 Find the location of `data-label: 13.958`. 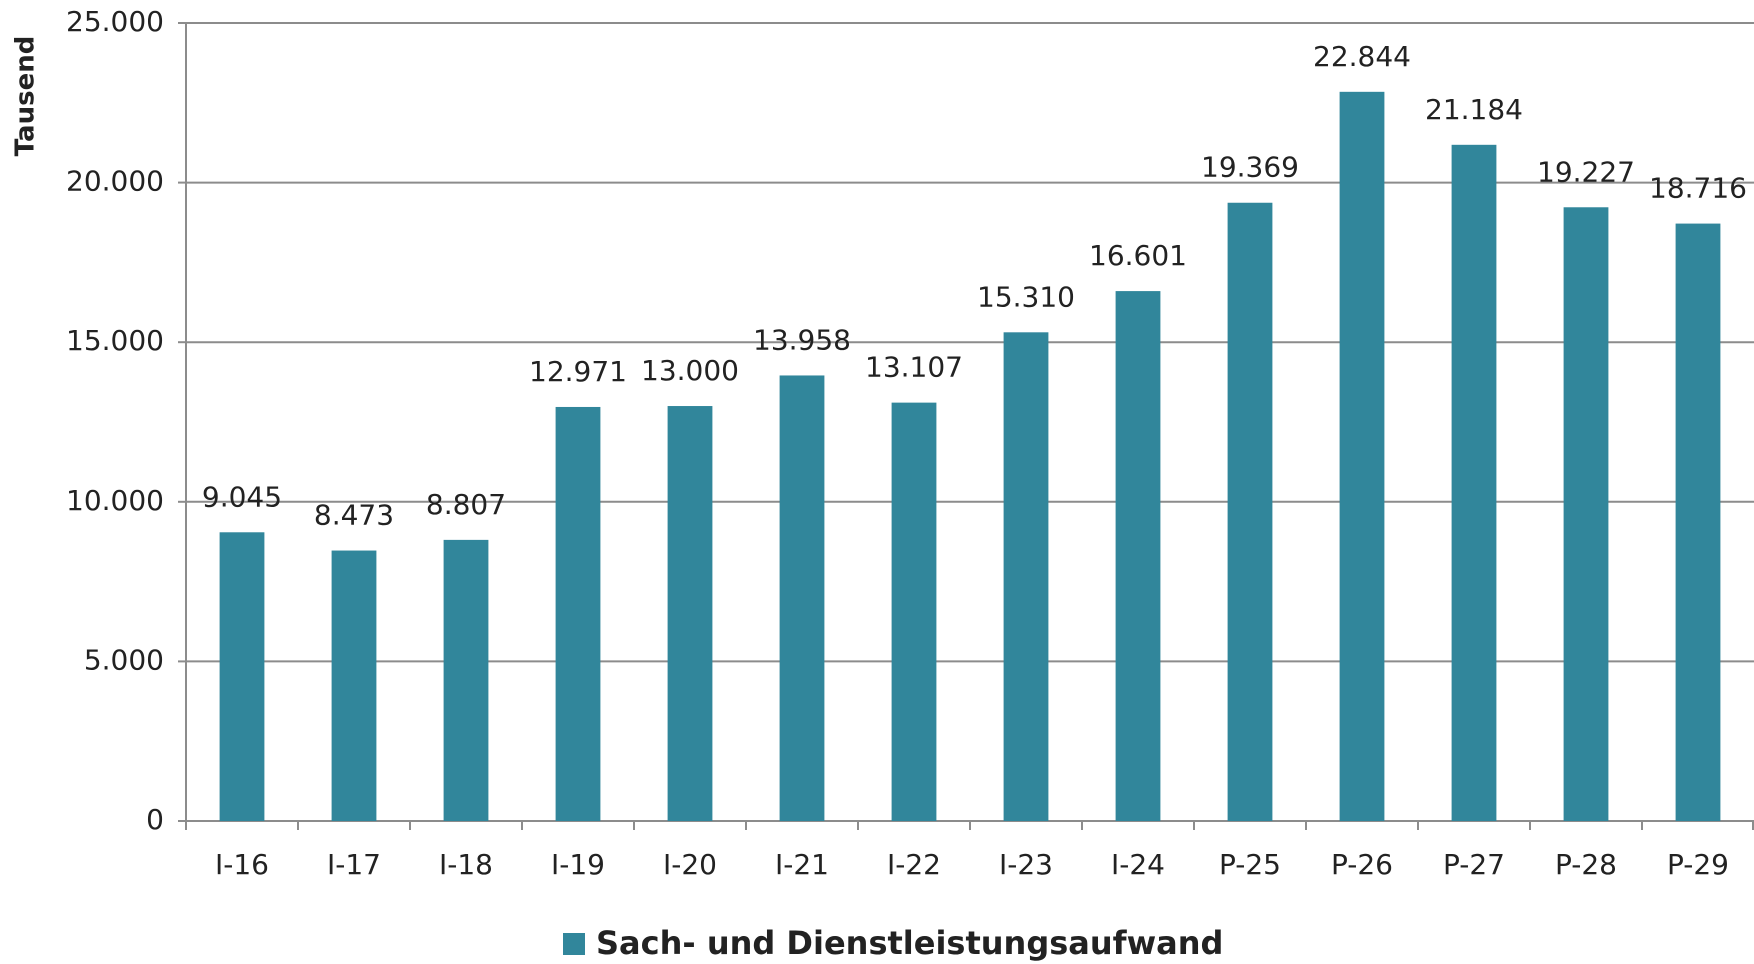

data-label: 13.958 is located at coordinates (802, 339).